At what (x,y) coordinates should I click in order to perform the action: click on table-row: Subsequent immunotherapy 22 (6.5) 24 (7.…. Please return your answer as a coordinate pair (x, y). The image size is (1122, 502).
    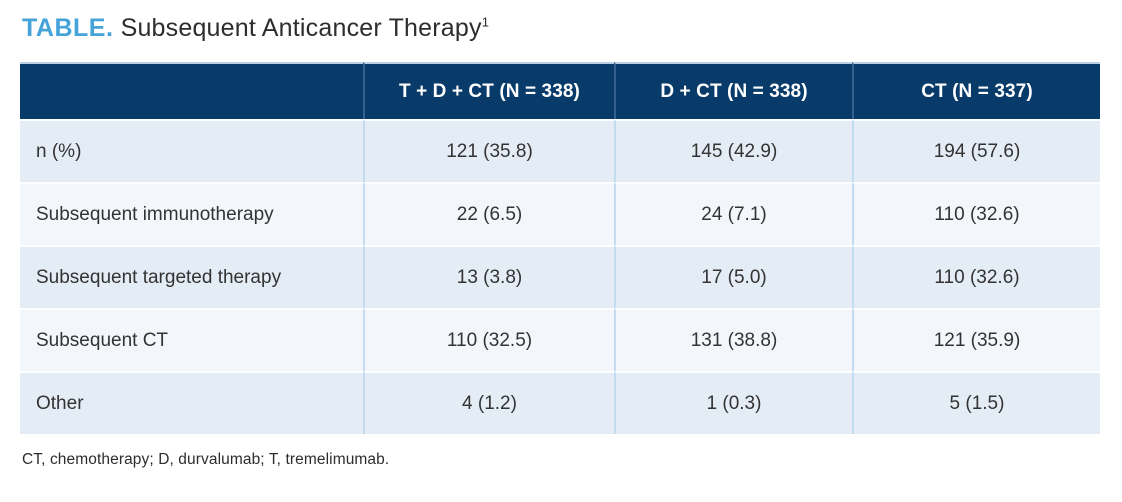
    Looking at the image, I should click on (560, 213).